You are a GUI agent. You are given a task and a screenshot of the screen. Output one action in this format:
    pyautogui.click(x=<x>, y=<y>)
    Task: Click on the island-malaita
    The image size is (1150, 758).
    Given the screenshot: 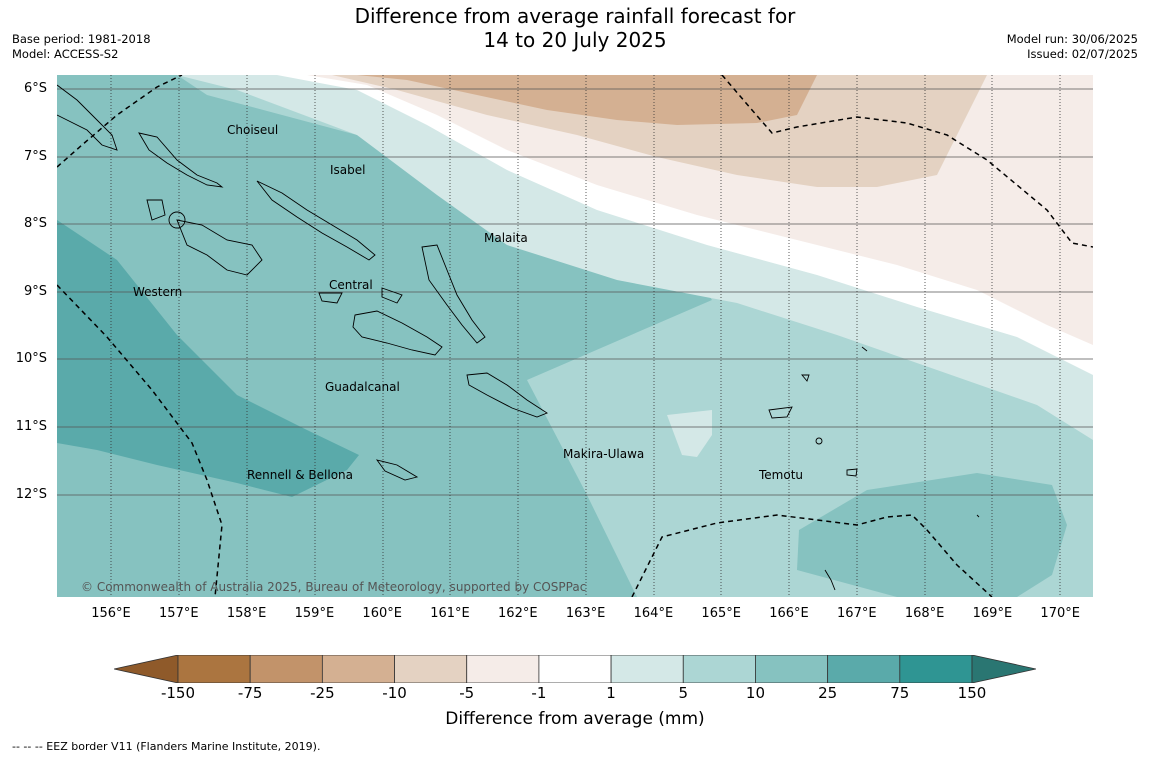 What is the action you would take?
    pyautogui.click(x=453, y=294)
    